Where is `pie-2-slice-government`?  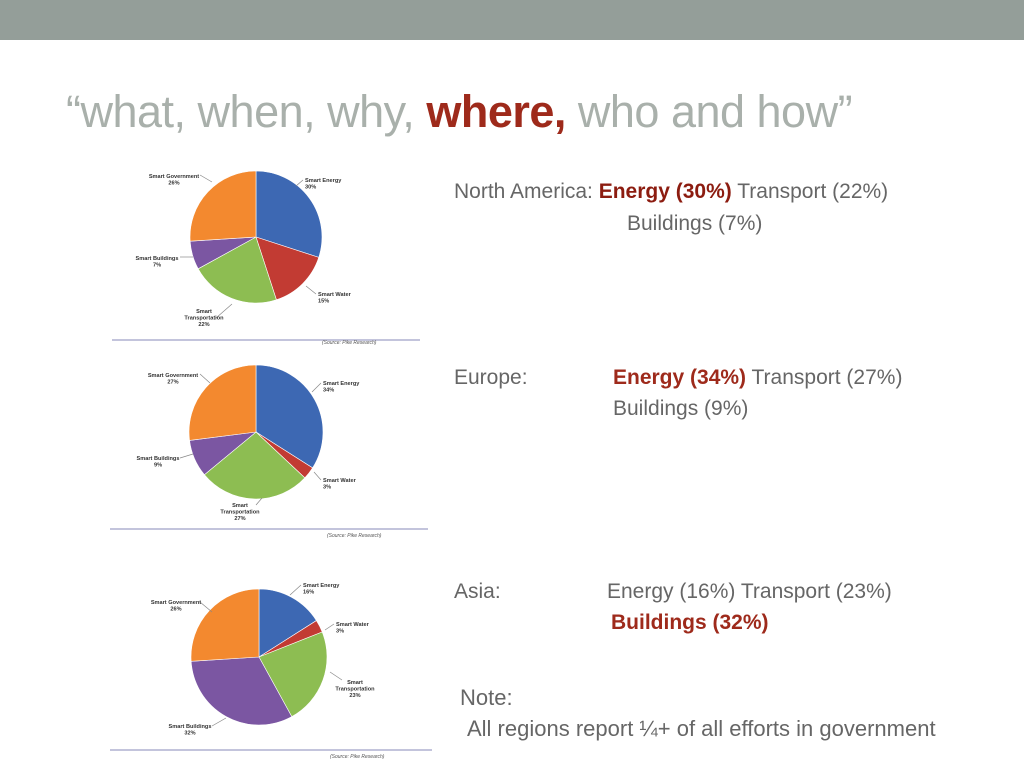
pie-2-slice-government is located at coordinates (222, 402).